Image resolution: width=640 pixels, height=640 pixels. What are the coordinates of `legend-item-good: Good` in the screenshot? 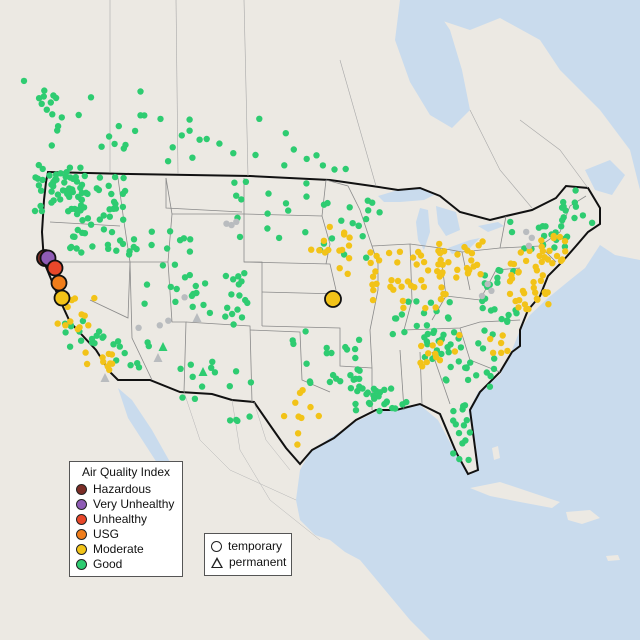 It's located at (99, 564).